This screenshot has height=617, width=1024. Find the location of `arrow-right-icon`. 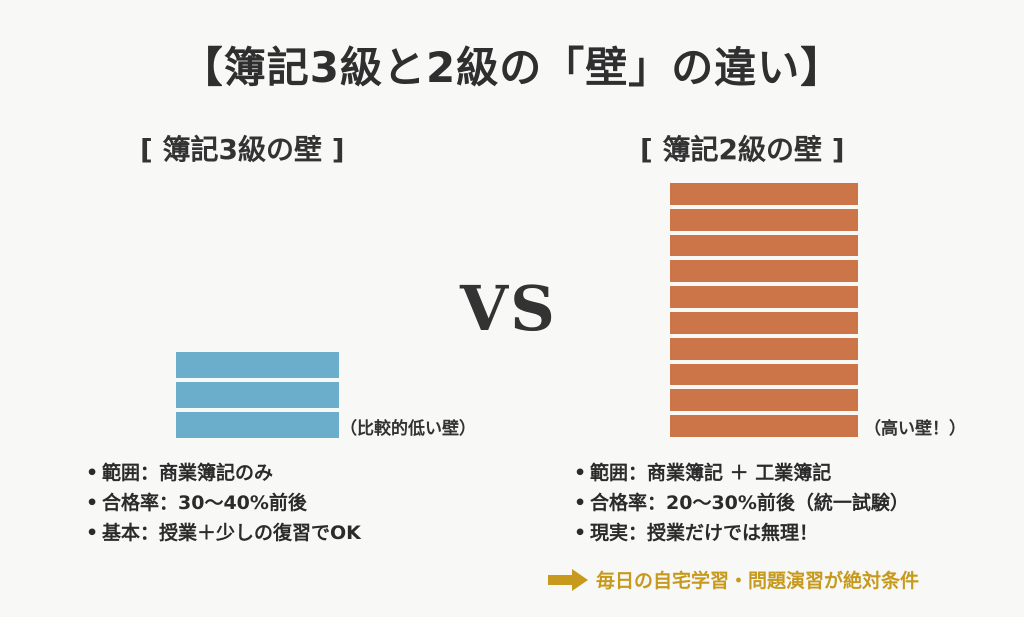

arrow-right-icon is located at coordinates (568, 579).